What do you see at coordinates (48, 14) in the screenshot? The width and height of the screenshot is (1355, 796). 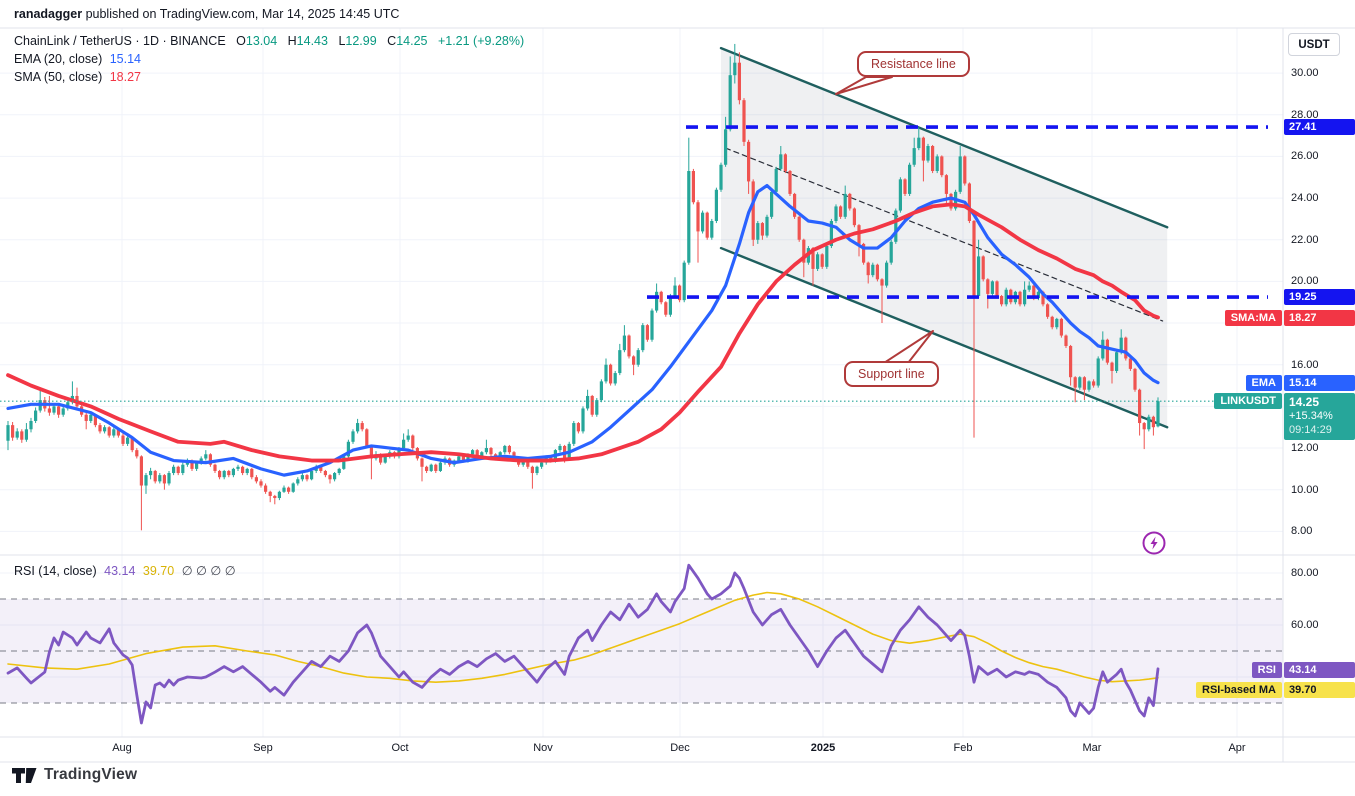 I see `publish-author: ranadagger` at bounding box center [48, 14].